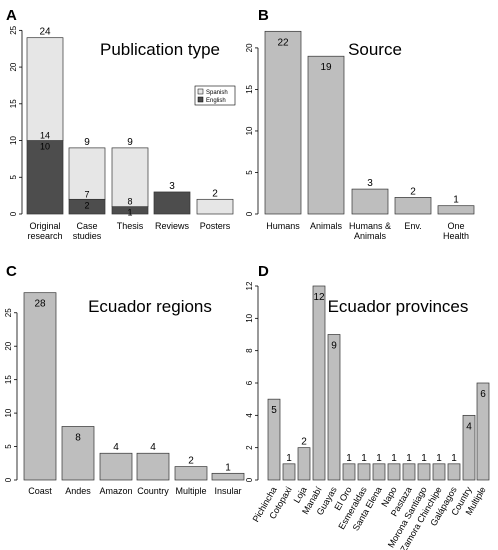 The height and width of the screenshot is (550, 498). Describe the element at coordinates (78, 491) in the screenshot. I see `category-label: Andes` at that location.